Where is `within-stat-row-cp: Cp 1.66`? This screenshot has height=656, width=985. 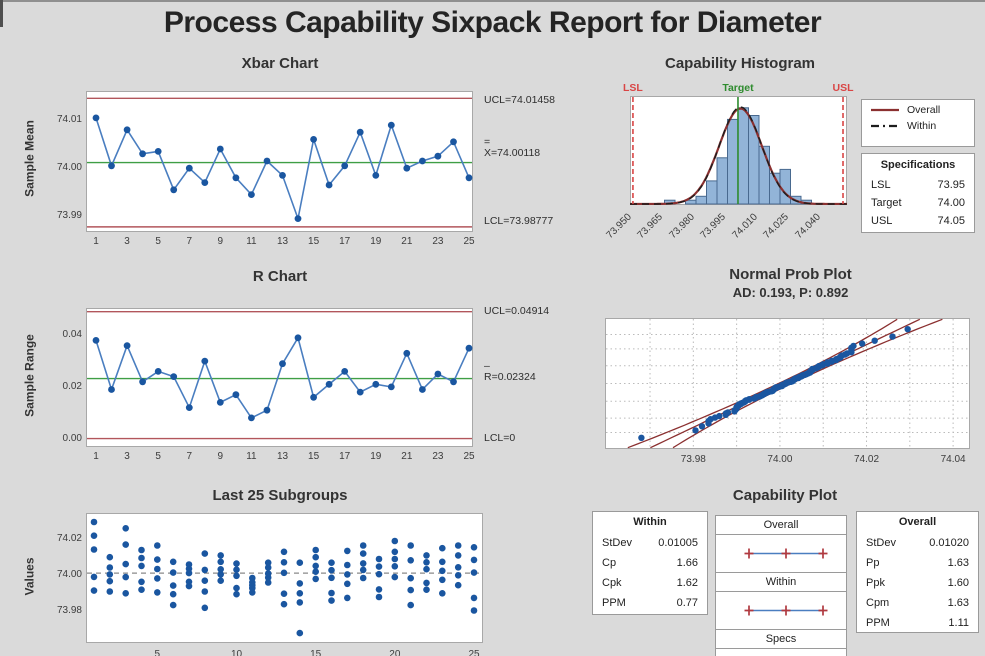 within-stat-row-cp: Cp 1.66 is located at coordinates (650, 563).